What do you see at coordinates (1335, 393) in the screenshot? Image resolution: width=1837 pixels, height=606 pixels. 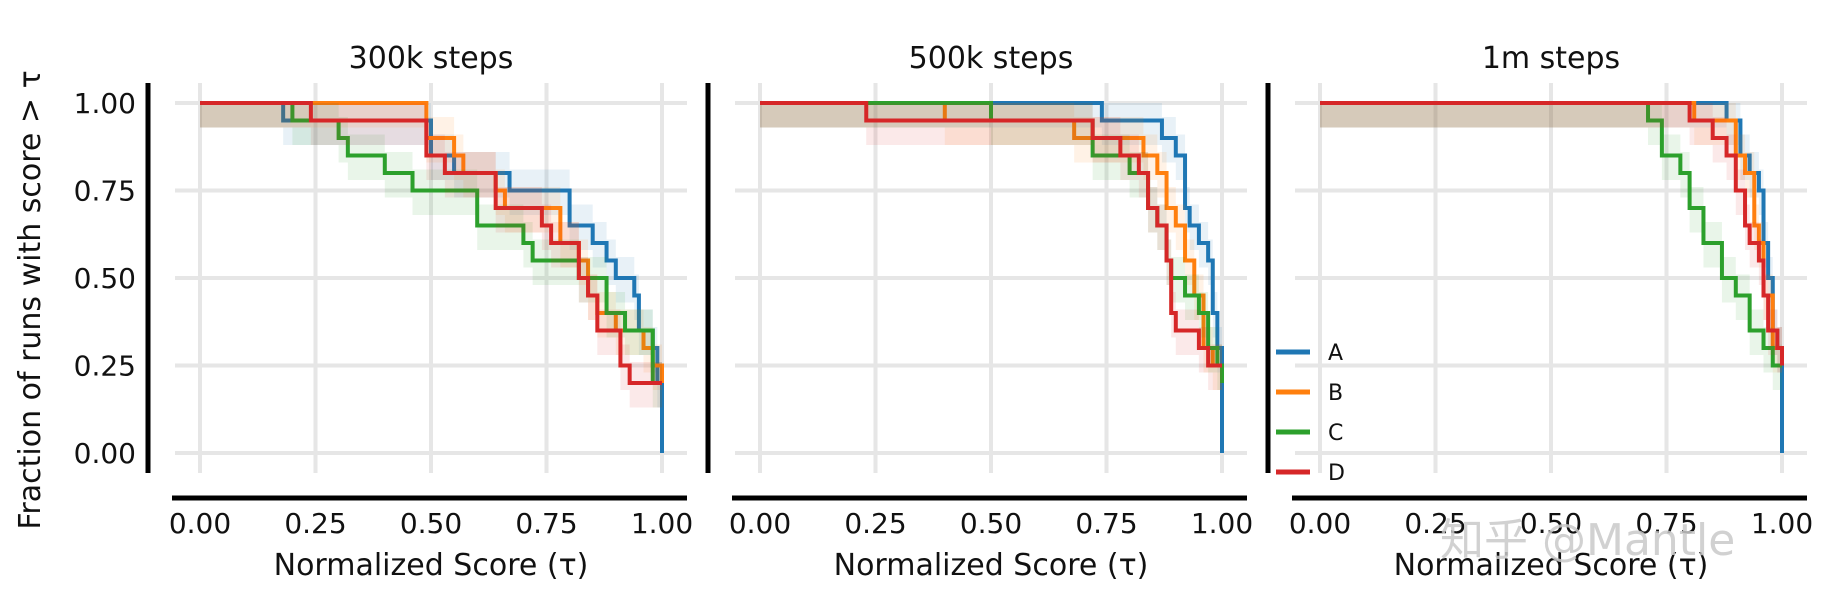 I see `legend-label-b: B` at bounding box center [1335, 393].